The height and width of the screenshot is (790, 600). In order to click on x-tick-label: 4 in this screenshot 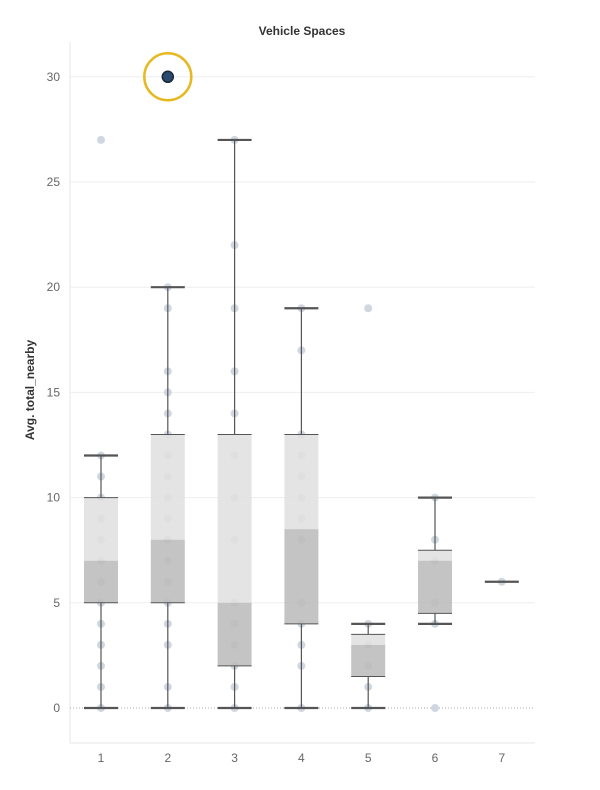, I will do `click(301, 758)`.